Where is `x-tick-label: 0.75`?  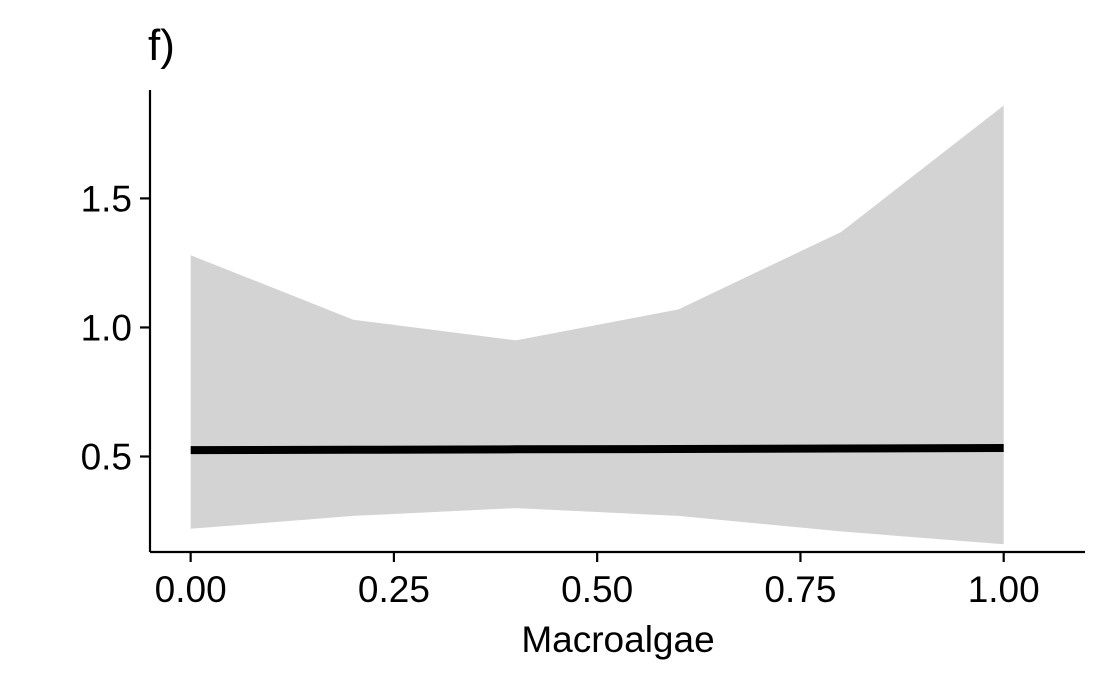
x-tick-label: 0.75 is located at coordinates (800, 589).